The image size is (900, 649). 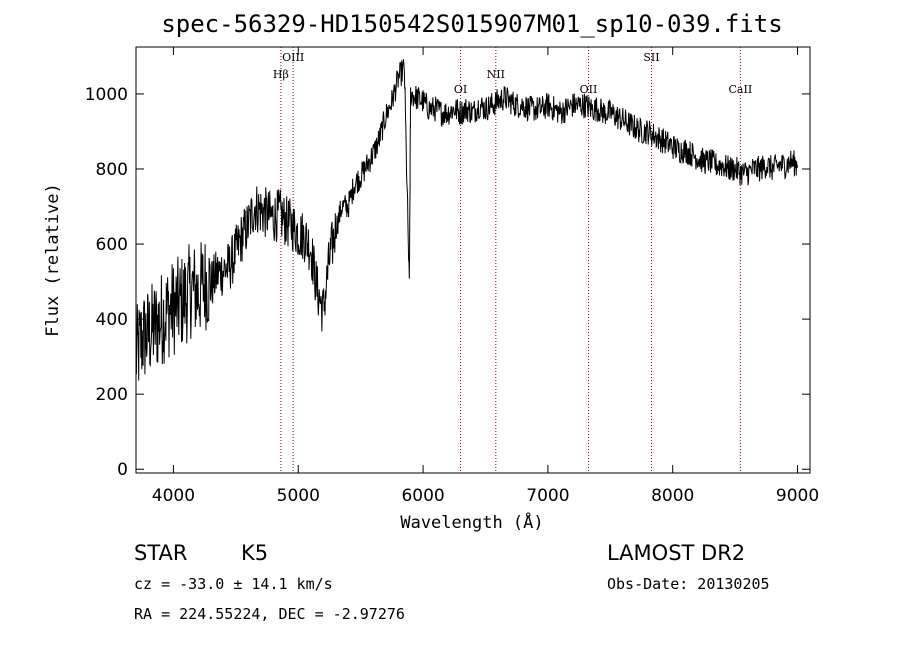 What do you see at coordinates (112, 245) in the screenshot?
I see `y-tick-label: 600` at bounding box center [112, 245].